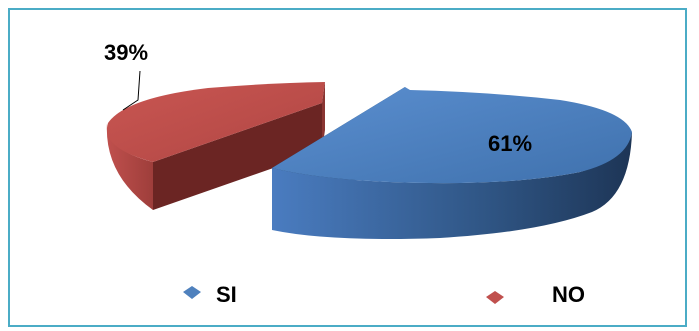 Image resolution: width=699 pixels, height=331 pixels. Describe the element at coordinates (126, 52) in the screenshot. I see `data-label-no: 39%` at that location.